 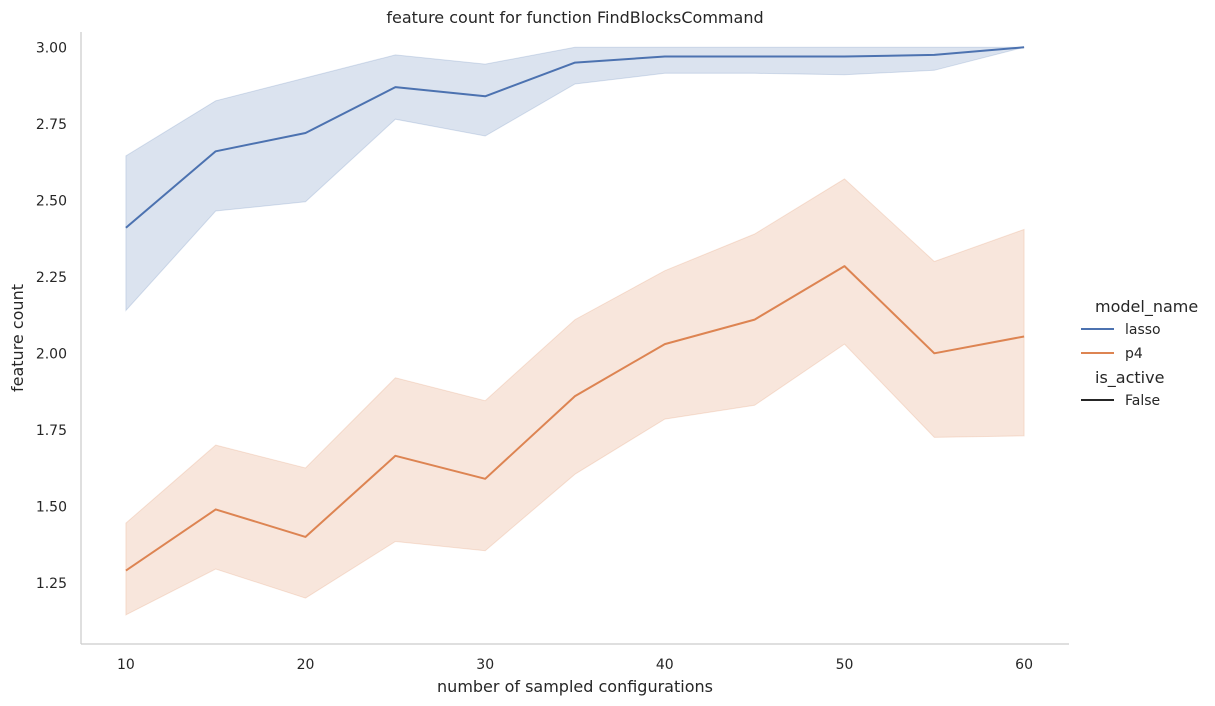 What do you see at coordinates (1142, 401) in the screenshot?
I see `legend-label-false: False` at bounding box center [1142, 401].